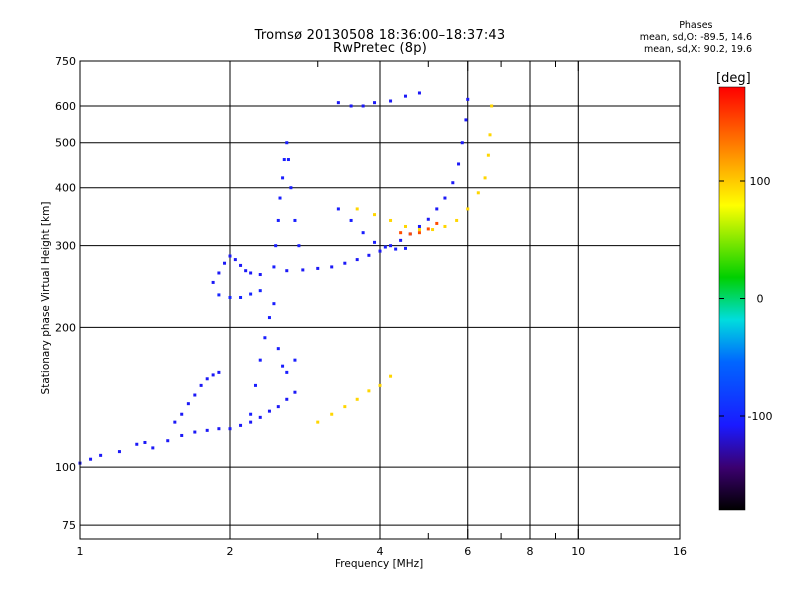 The image size is (800, 600). Describe the element at coordinates (696, 25) in the screenshot. I see `phases-heading: Phases` at that location.